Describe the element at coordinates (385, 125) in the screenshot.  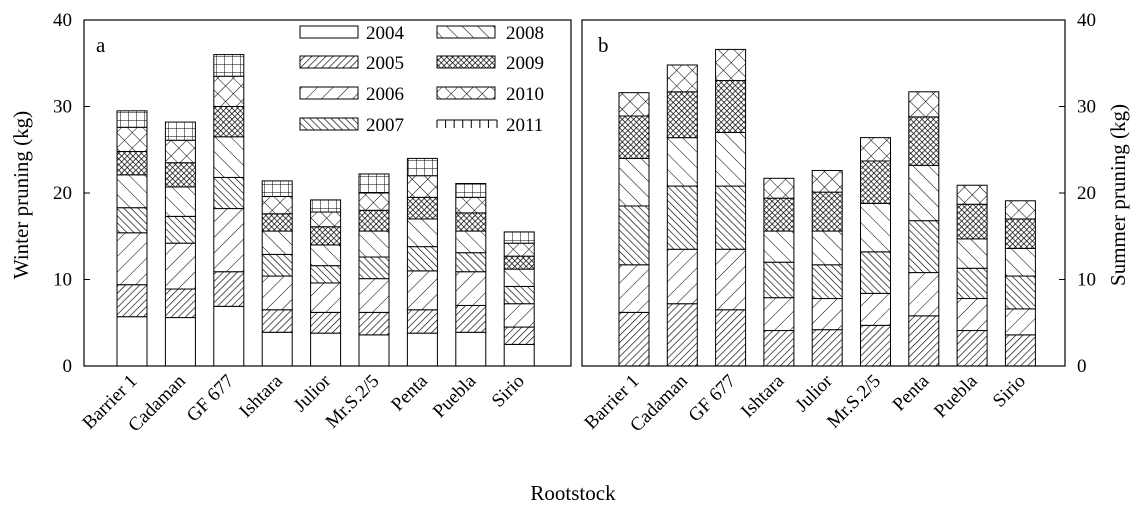
I see `legend-label-2007: 2007` at that location.